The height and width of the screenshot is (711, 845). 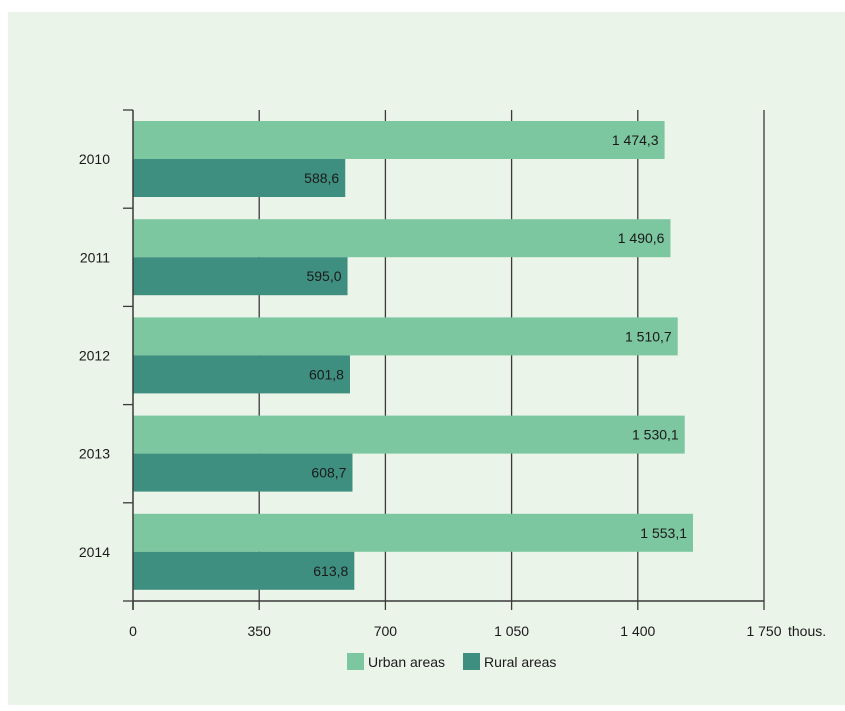 I want to click on legend-item-rural: Rural areas, so click(x=509, y=661).